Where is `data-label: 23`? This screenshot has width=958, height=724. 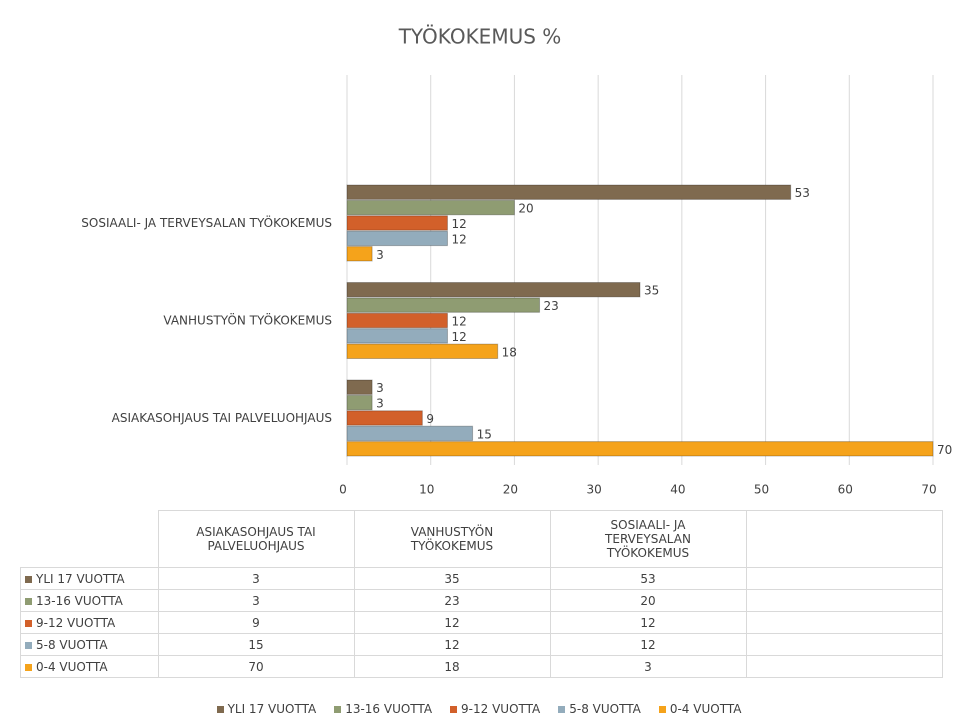 data-label: 23 is located at coordinates (551, 306).